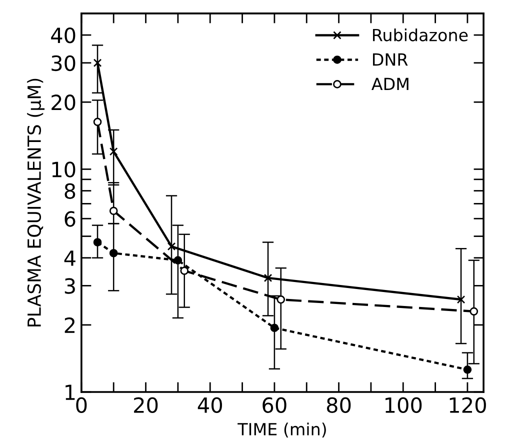 The height and width of the screenshot is (448, 509). What do you see at coordinates (468, 405) in the screenshot?
I see `x-tick-label: 120` at bounding box center [468, 405].